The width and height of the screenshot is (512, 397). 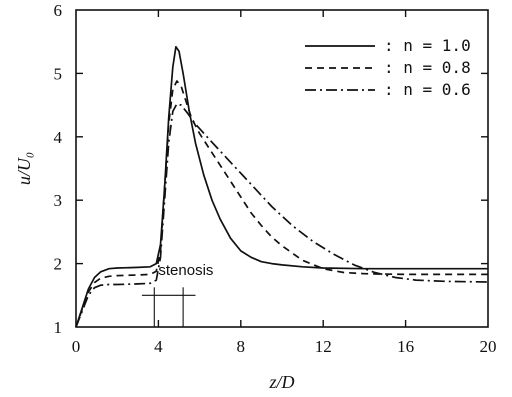 What do you see at coordinates (58, 137) in the screenshot?
I see `y-tick-label: 4` at bounding box center [58, 137].